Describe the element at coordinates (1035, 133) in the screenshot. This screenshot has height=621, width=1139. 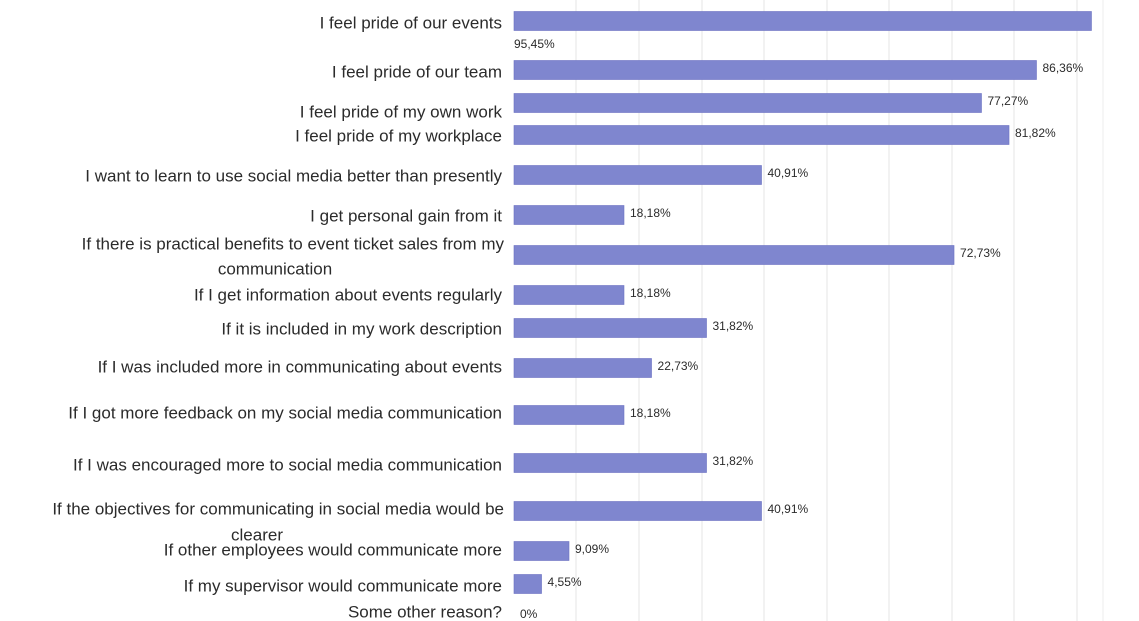
I see `data-label: 81,82%` at that location.